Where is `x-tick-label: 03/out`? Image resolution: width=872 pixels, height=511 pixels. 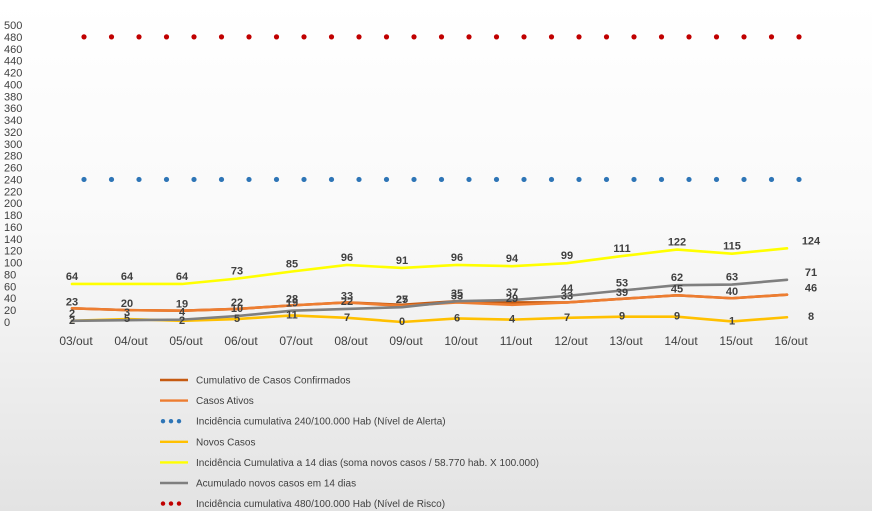 x-tick-label: 03/out is located at coordinates (76, 341).